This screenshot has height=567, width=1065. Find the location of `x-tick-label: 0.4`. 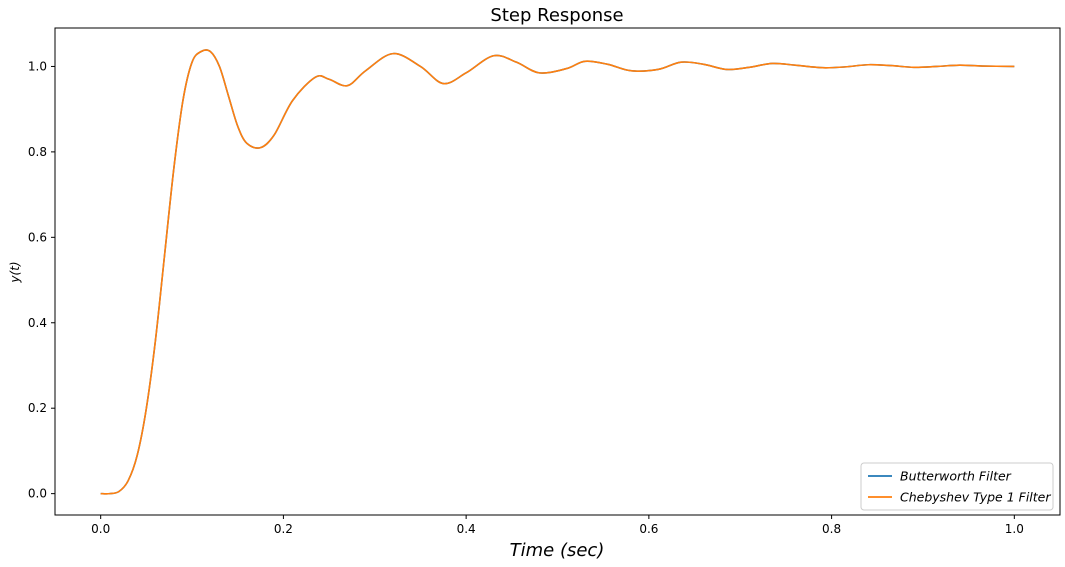

x-tick-label: 0.4 is located at coordinates (466, 529).